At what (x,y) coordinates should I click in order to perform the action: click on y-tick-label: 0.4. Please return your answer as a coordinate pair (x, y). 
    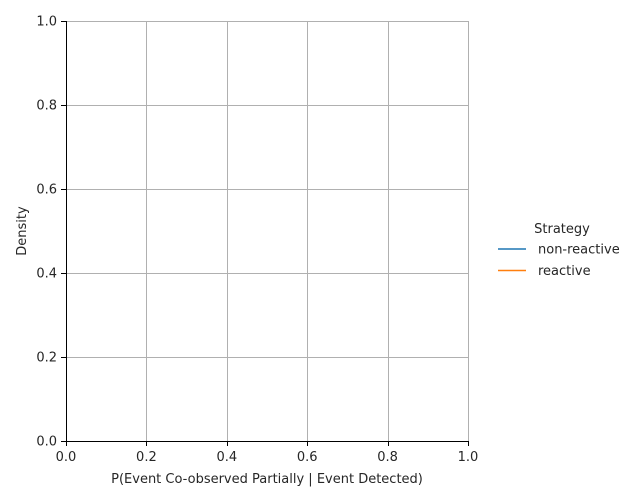
    Looking at the image, I should click on (46, 274).